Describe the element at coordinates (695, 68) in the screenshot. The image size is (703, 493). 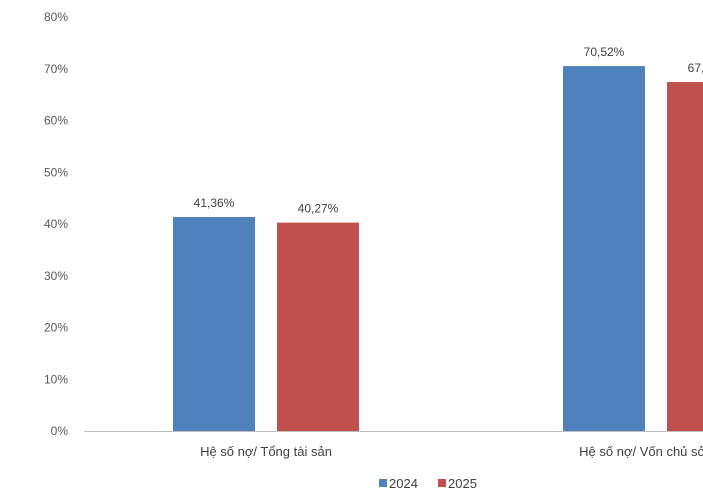
I see `data-label: 67,43%` at that location.